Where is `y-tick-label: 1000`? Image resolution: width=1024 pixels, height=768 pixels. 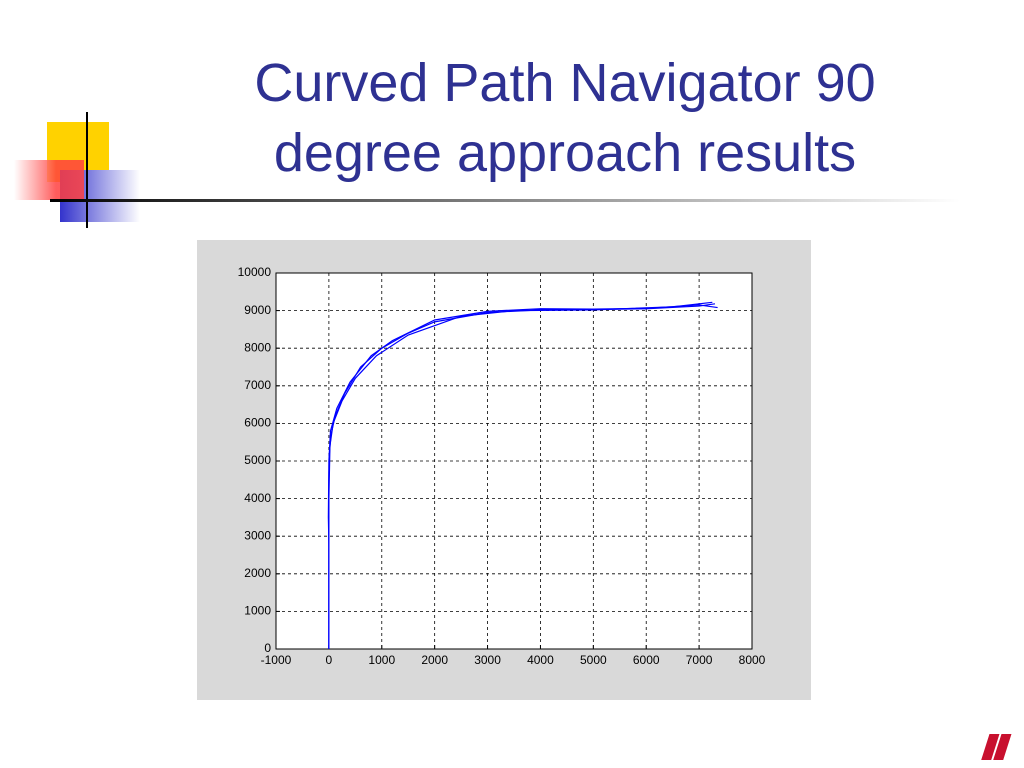 y-tick-label: 1000 is located at coordinates (257, 611).